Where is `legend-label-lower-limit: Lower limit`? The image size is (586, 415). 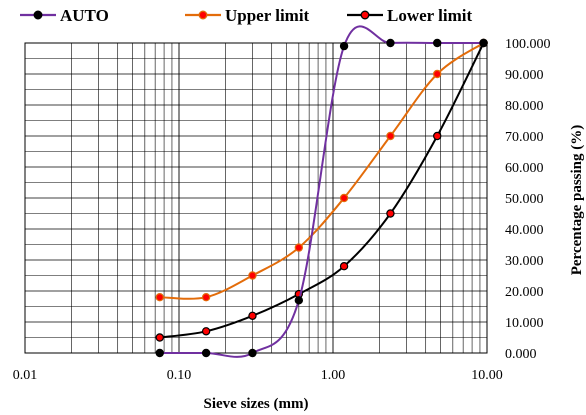
legend-label-lower-limit: Lower limit is located at coordinates (429, 15).